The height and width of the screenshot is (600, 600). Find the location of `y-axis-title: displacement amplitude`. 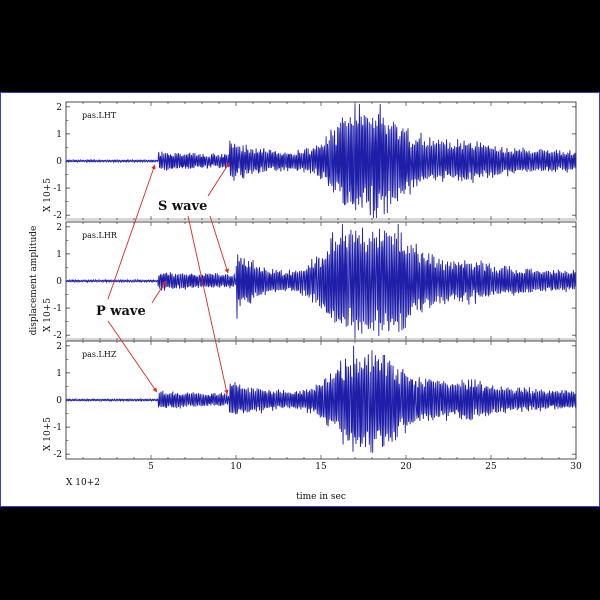

y-axis-title: displacement amplitude is located at coordinates (34, 281).